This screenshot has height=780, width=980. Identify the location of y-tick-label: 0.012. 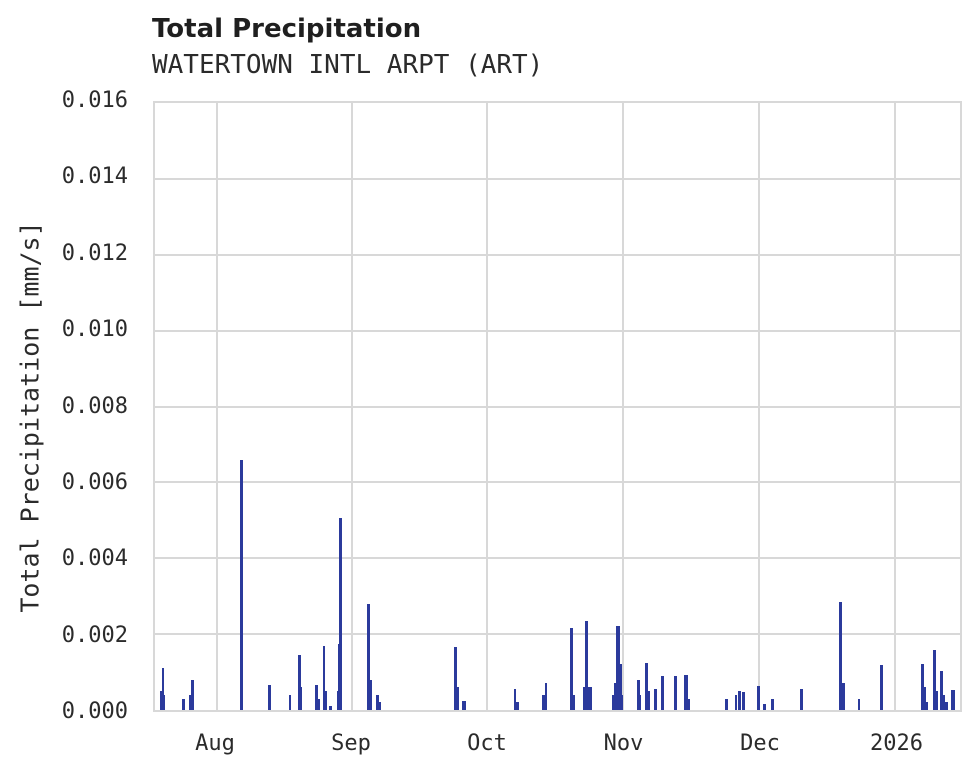
(94, 253).